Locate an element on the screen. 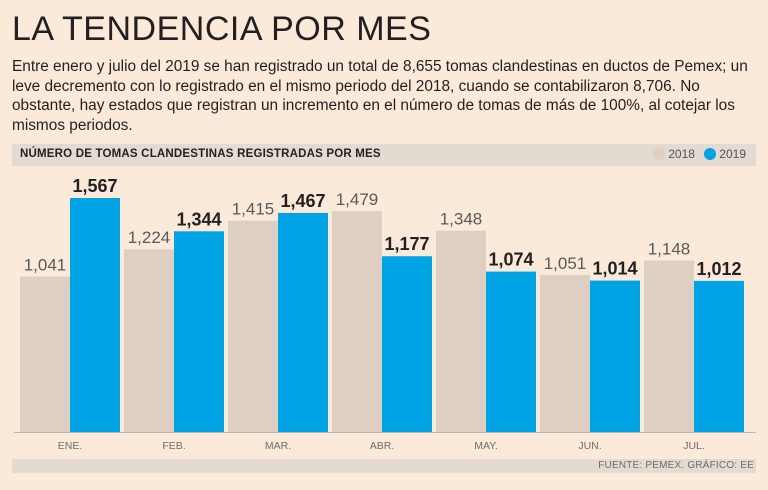 The image size is (768, 490). x-tick-label-3: ABR. is located at coordinates (382, 446).